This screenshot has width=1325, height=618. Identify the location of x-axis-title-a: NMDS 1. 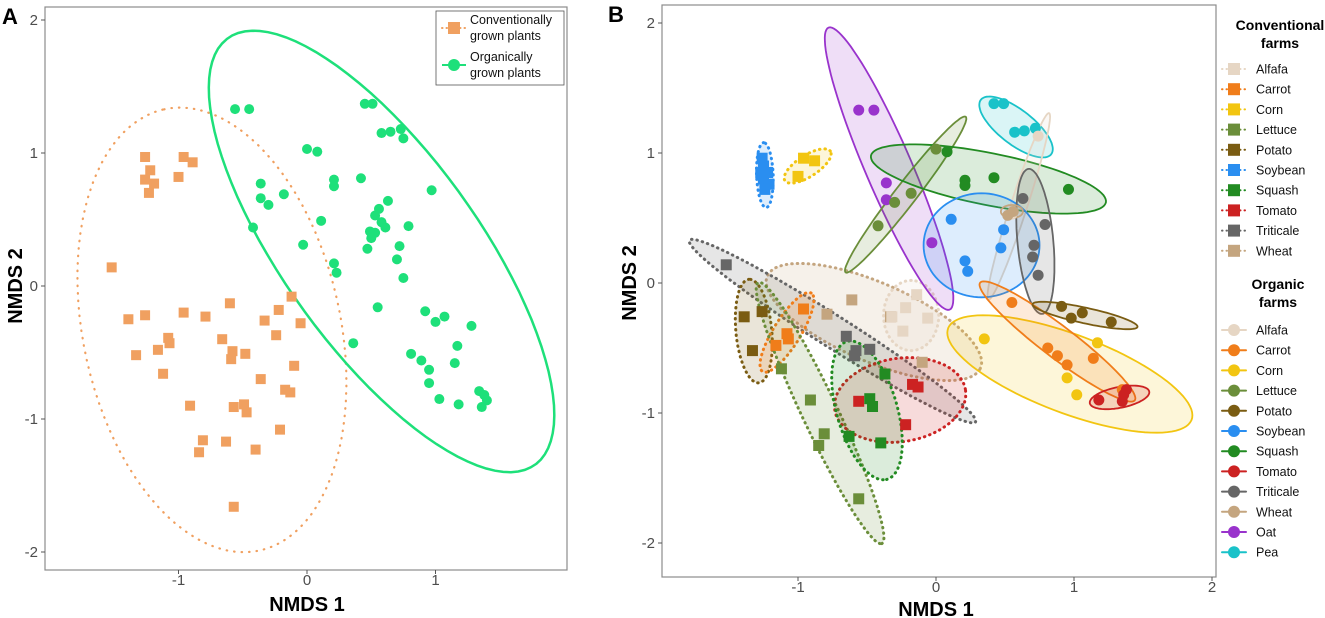
(307, 605).